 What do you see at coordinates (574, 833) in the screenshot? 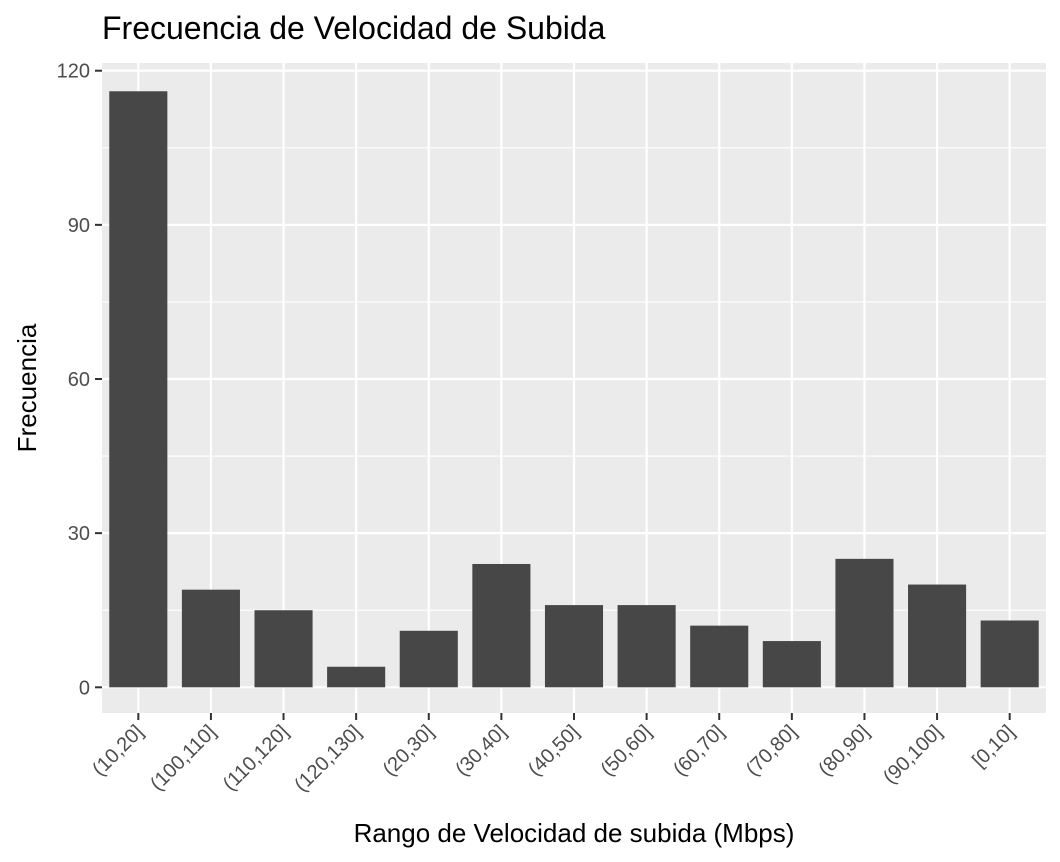
I see `x-axis-title: Rango de Velocidad de subida (Mbps)` at bounding box center [574, 833].